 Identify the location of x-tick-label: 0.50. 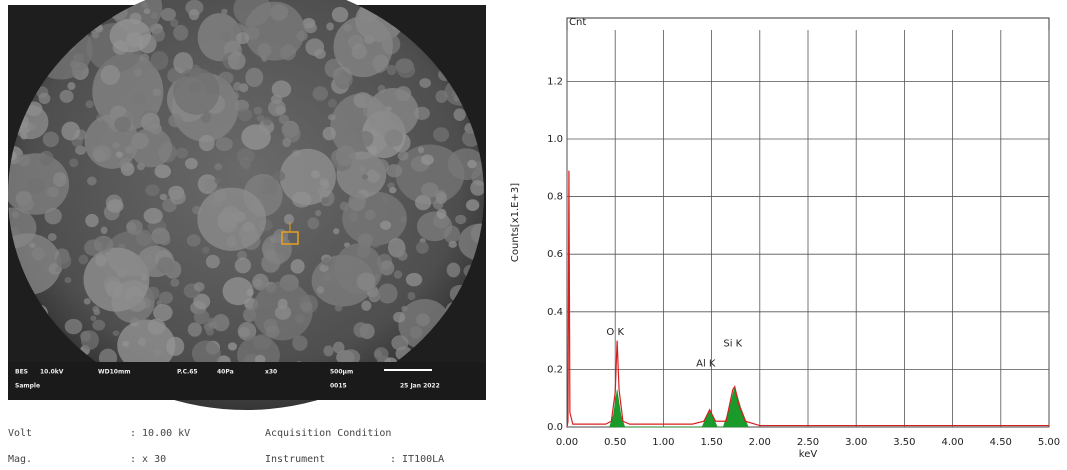
(615, 442).